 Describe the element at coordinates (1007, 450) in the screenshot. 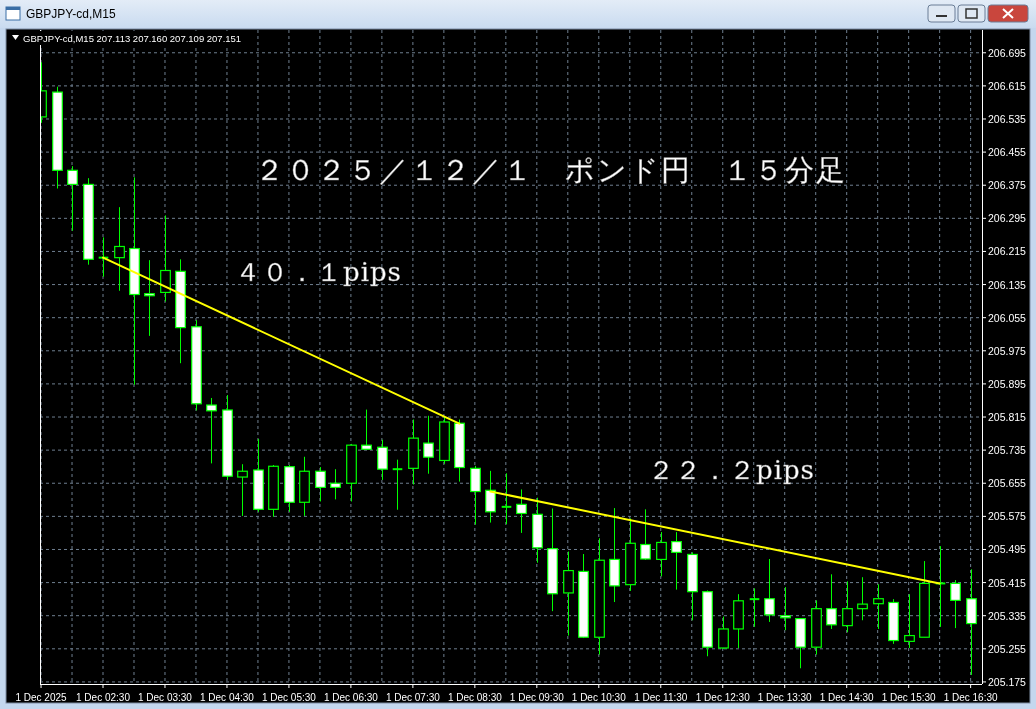

I see `y-tick-label: 205.735` at that location.